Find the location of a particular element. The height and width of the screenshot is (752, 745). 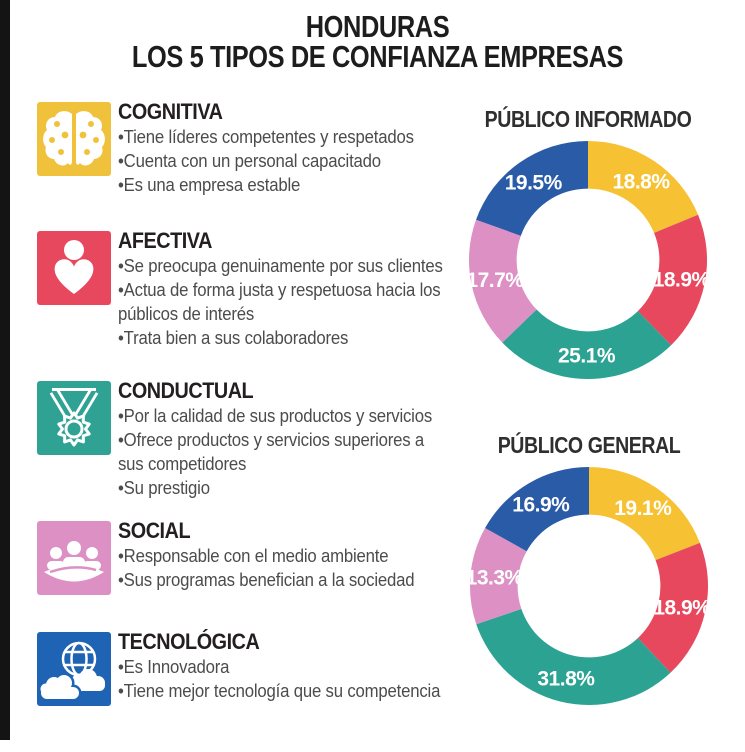

bullet-item: •Su prestigio is located at coordinates (164, 488).